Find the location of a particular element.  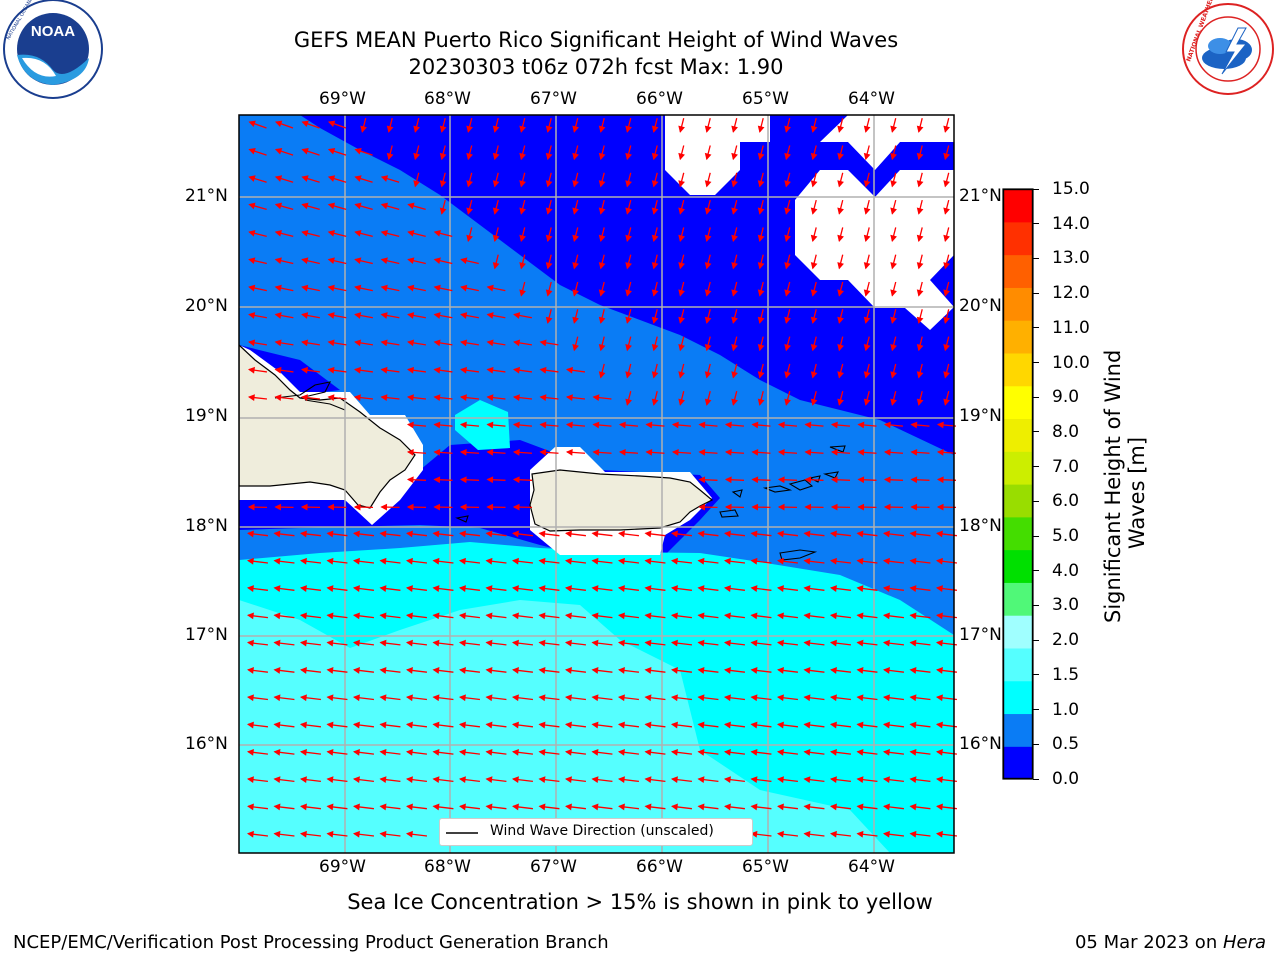

lat-label-right: 19°N is located at coordinates (980, 416).